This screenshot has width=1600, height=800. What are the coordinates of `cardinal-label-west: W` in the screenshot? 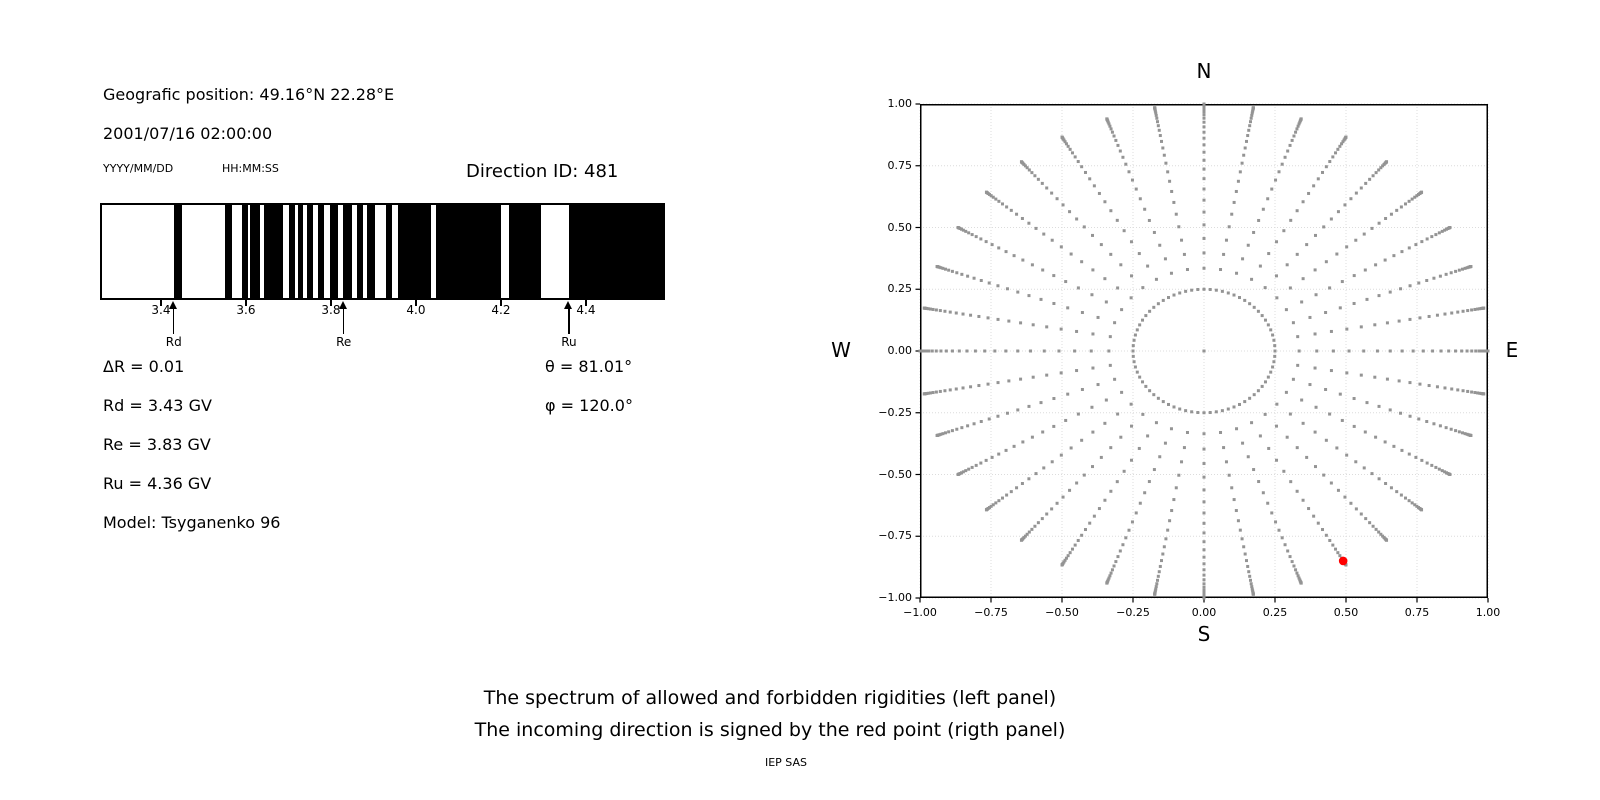 It's located at (841, 350).